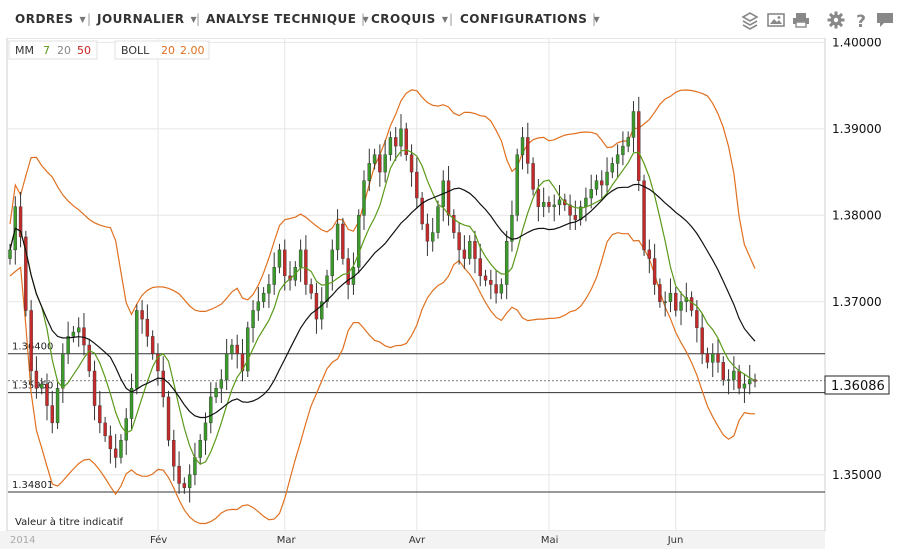 This screenshot has height=549, width=897. Describe the element at coordinates (147, 19) in the screenshot. I see `menu-journalier: JOURNALIER ▼` at that location.